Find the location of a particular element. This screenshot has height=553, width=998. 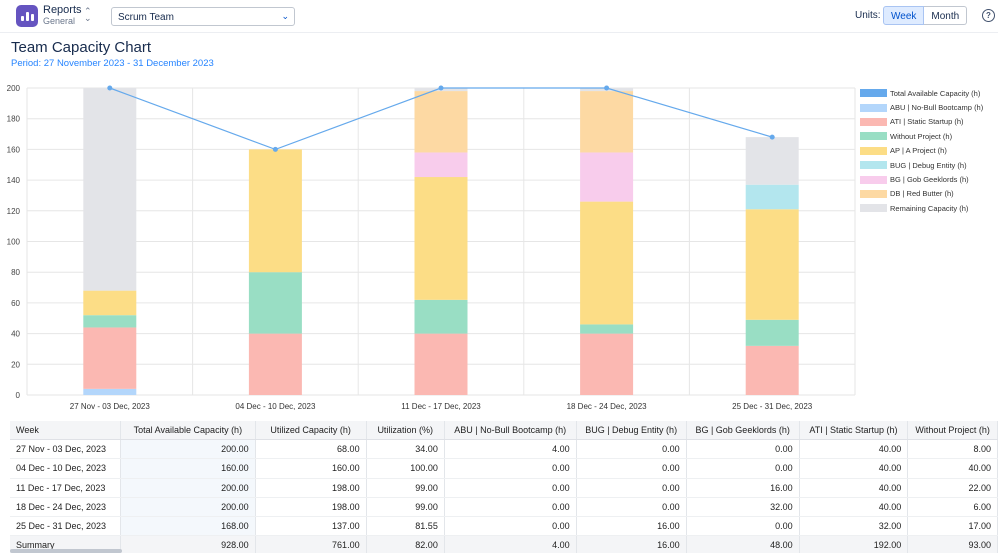

legend-item: Remaining Capacity (h) is located at coordinates (921, 208).